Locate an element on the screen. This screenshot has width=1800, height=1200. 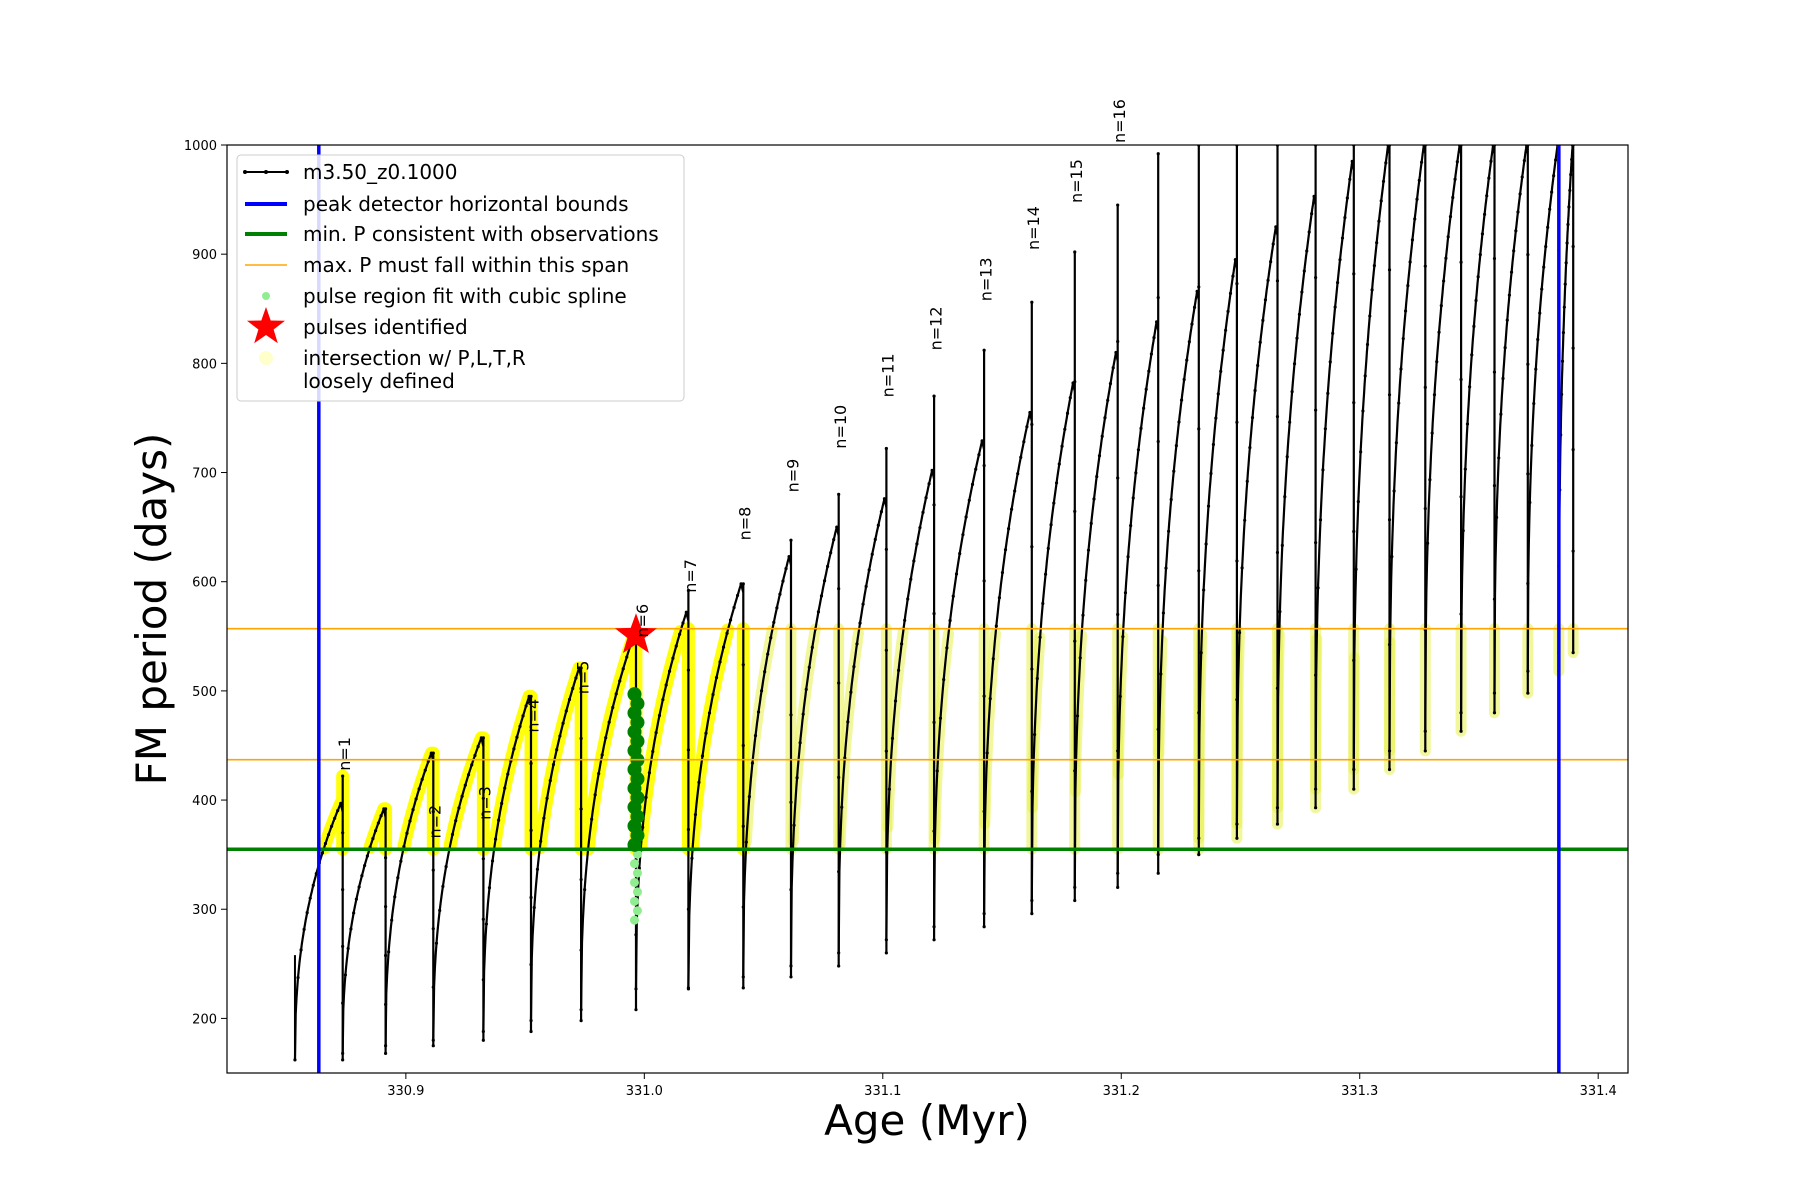
y-tick-label: 200 is located at coordinates (204, 1019).